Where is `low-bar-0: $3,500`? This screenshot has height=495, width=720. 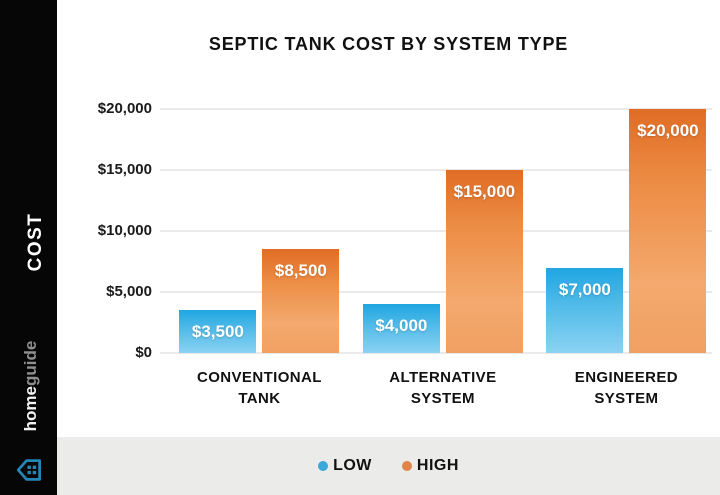
low-bar-0: $3,500 is located at coordinates (218, 331).